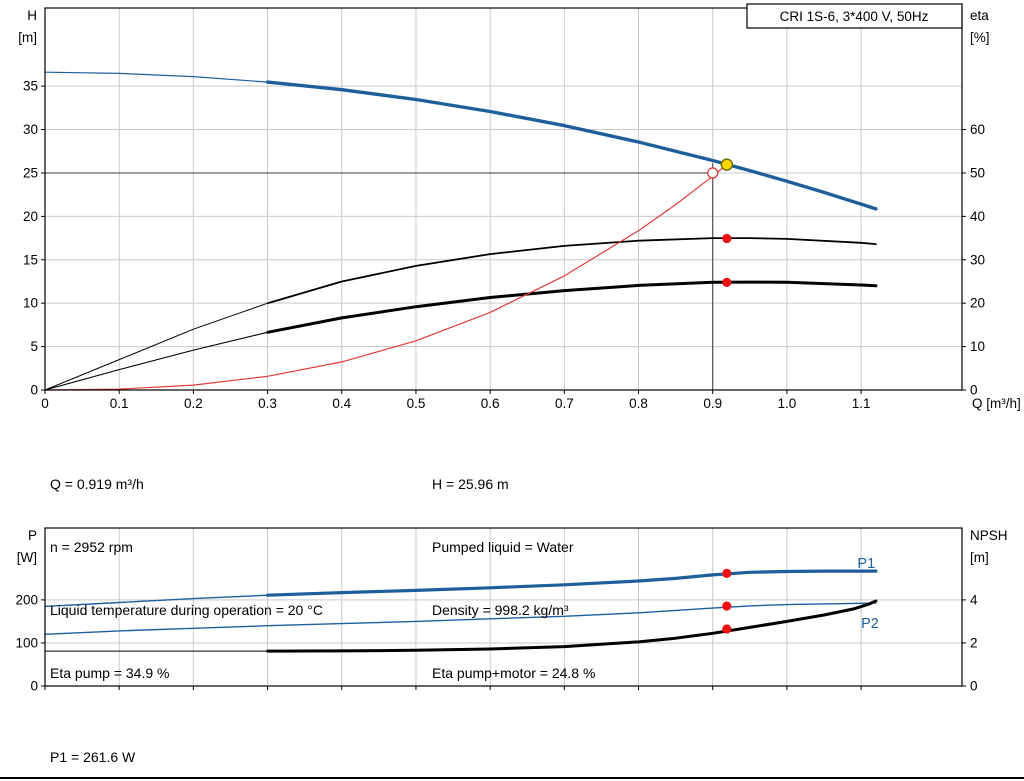 This screenshot has height=781, width=1024. What do you see at coordinates (980, 37) in the screenshot?
I see `y-right-axis-unit: [%]` at bounding box center [980, 37].